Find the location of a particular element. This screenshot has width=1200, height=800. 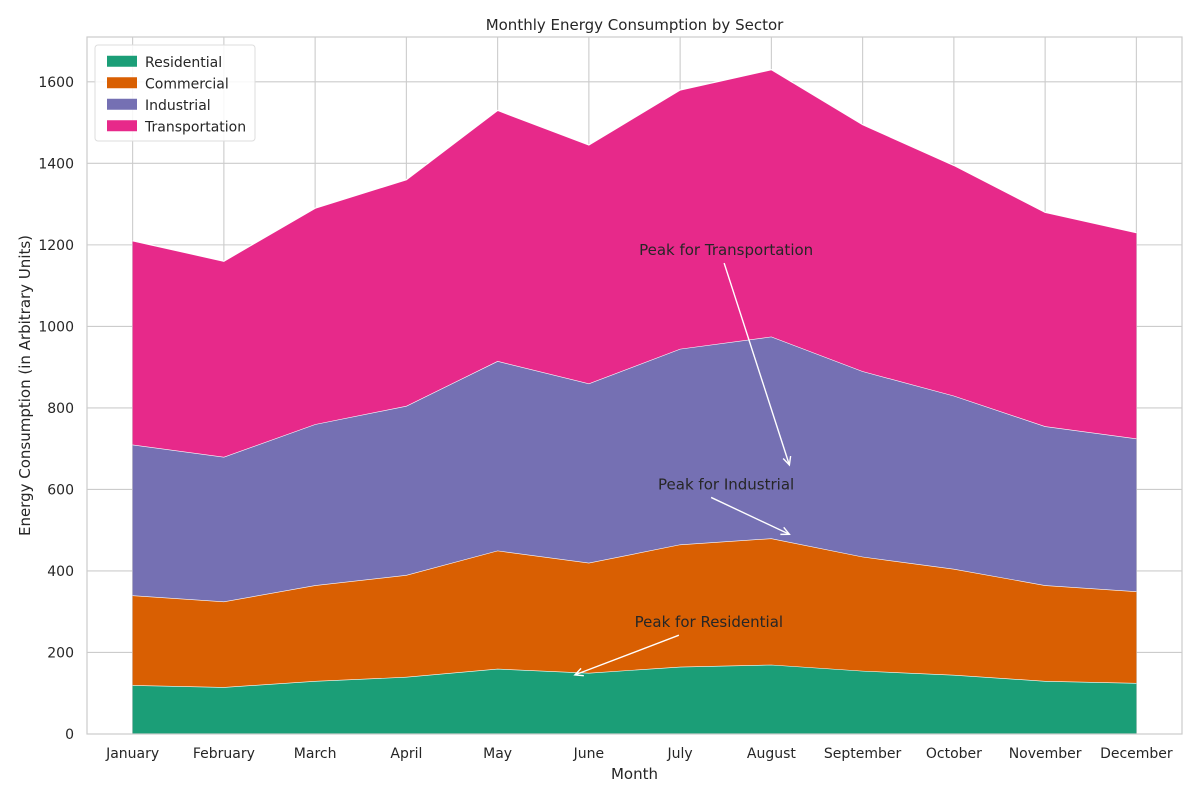

legend-label: Residential is located at coordinates (183, 63).